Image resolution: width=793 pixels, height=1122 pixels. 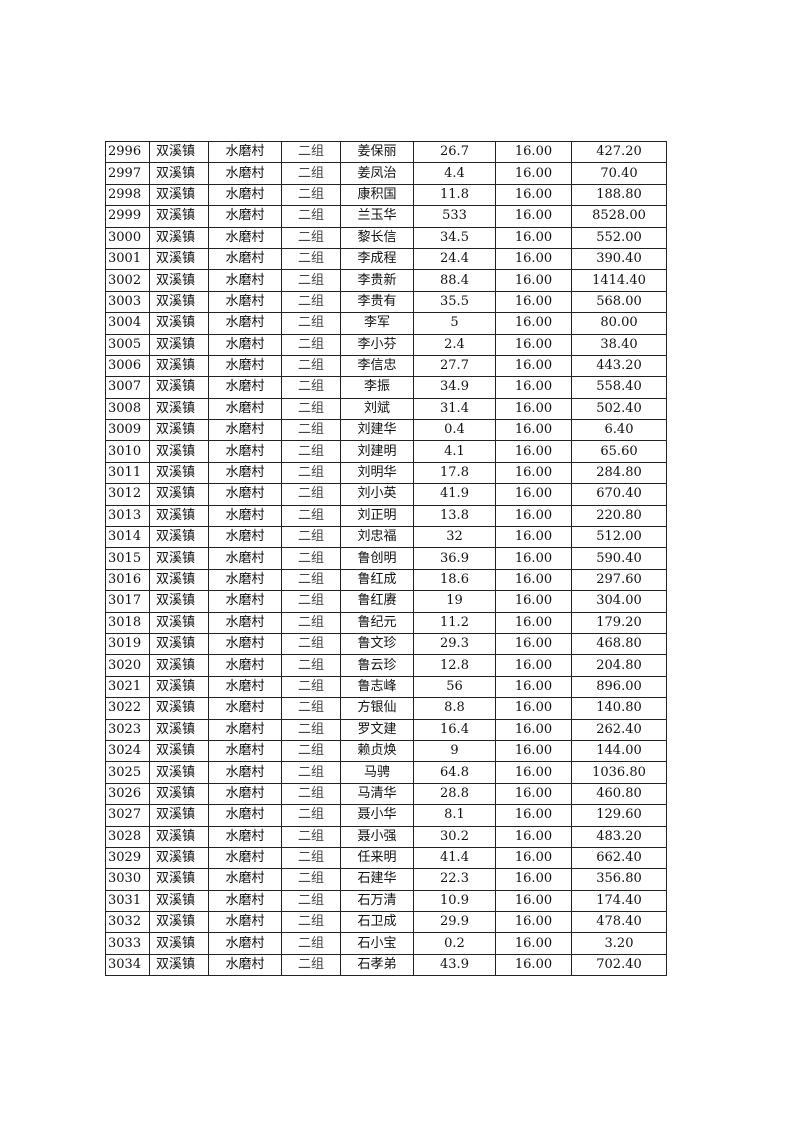 What do you see at coordinates (619, 751) in the screenshot?
I see `amount-cell: 144.00` at bounding box center [619, 751].